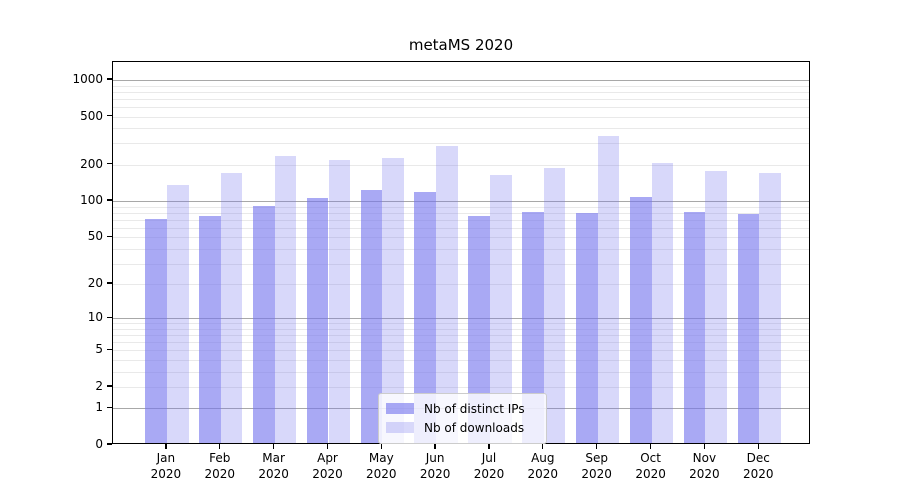  Describe the element at coordinates (220, 466) in the screenshot. I see `x-tick-label-feb: Feb 2020` at that location.